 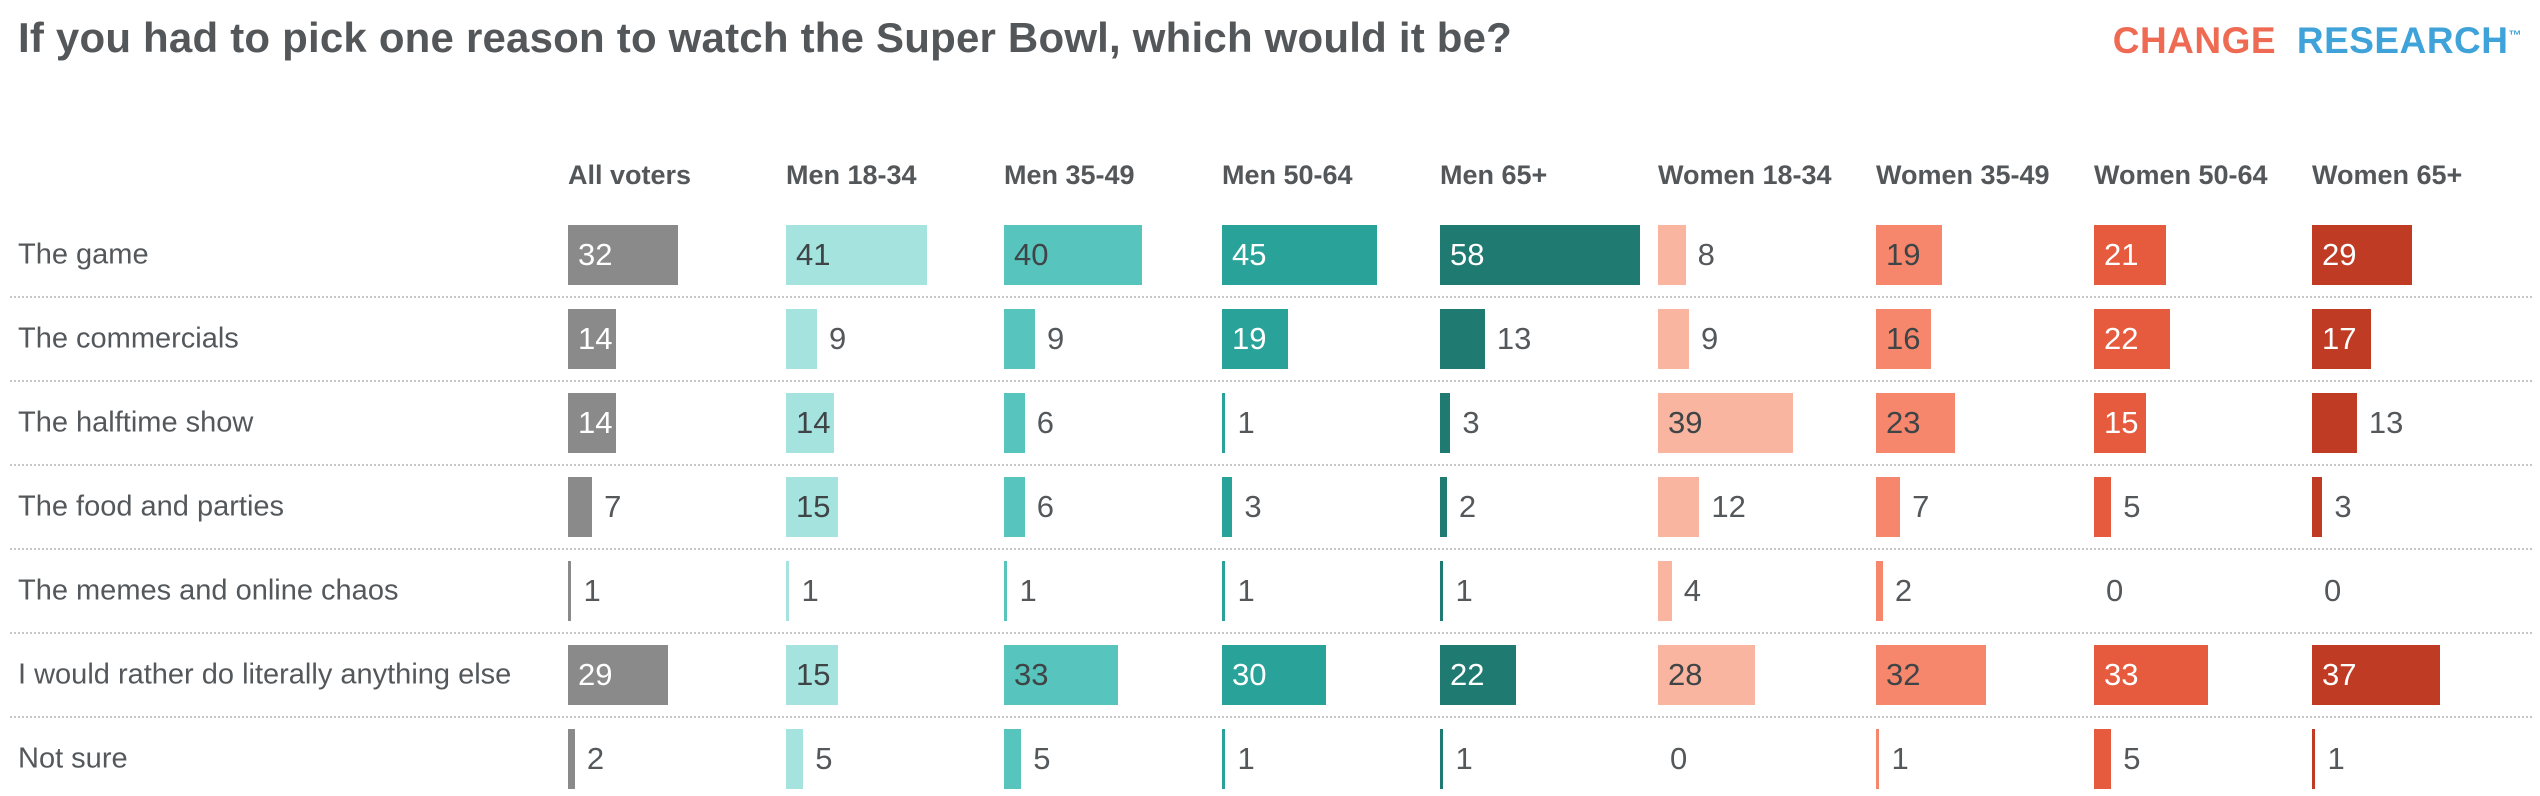 What do you see at coordinates (2333, 590) in the screenshot?
I see `bar-value-label: 0` at bounding box center [2333, 590].